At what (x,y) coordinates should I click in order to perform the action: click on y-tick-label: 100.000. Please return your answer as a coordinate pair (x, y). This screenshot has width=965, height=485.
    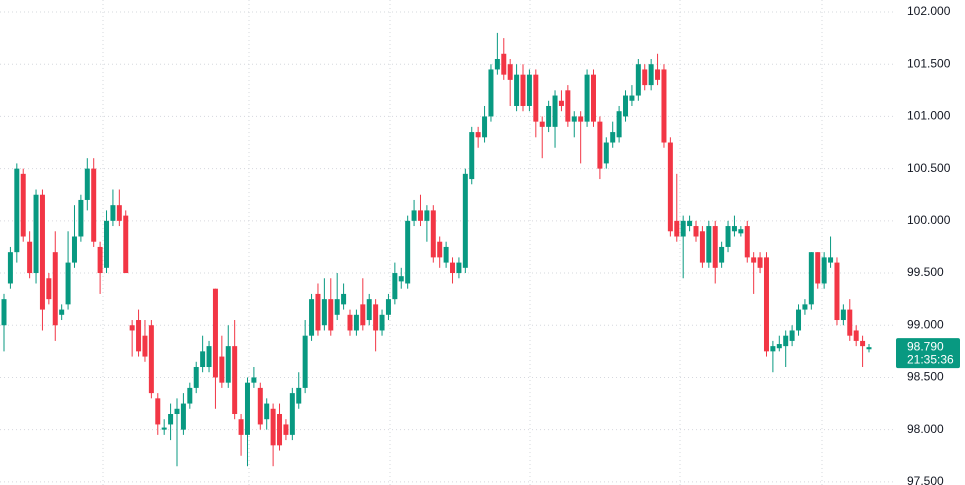
    Looking at the image, I should click on (929, 220).